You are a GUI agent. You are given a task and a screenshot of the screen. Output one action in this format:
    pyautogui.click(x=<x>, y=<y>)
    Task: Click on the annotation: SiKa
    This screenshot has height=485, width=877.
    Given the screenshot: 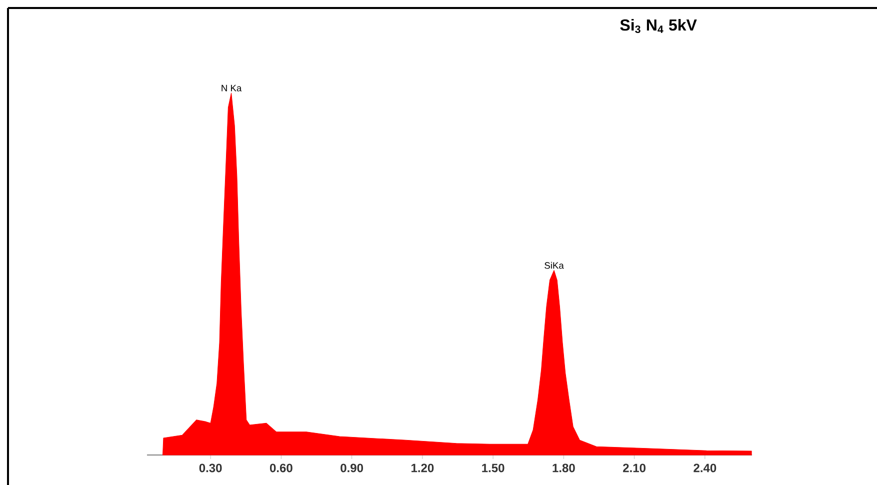 What is the action you would take?
    pyautogui.click(x=554, y=265)
    